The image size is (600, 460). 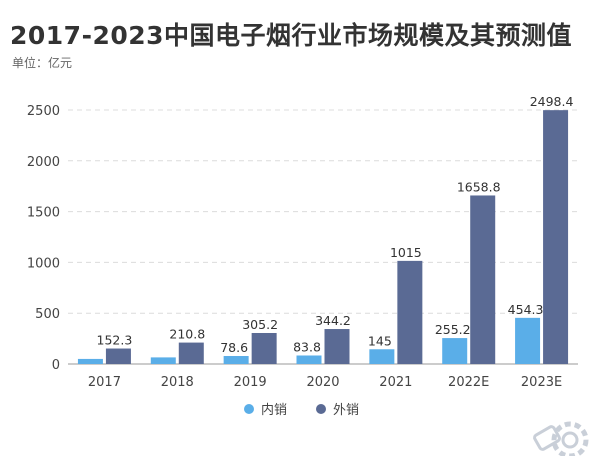 What do you see at coordinates (346, 410) in the screenshot?
I see `legend-label: 外销` at bounding box center [346, 410].